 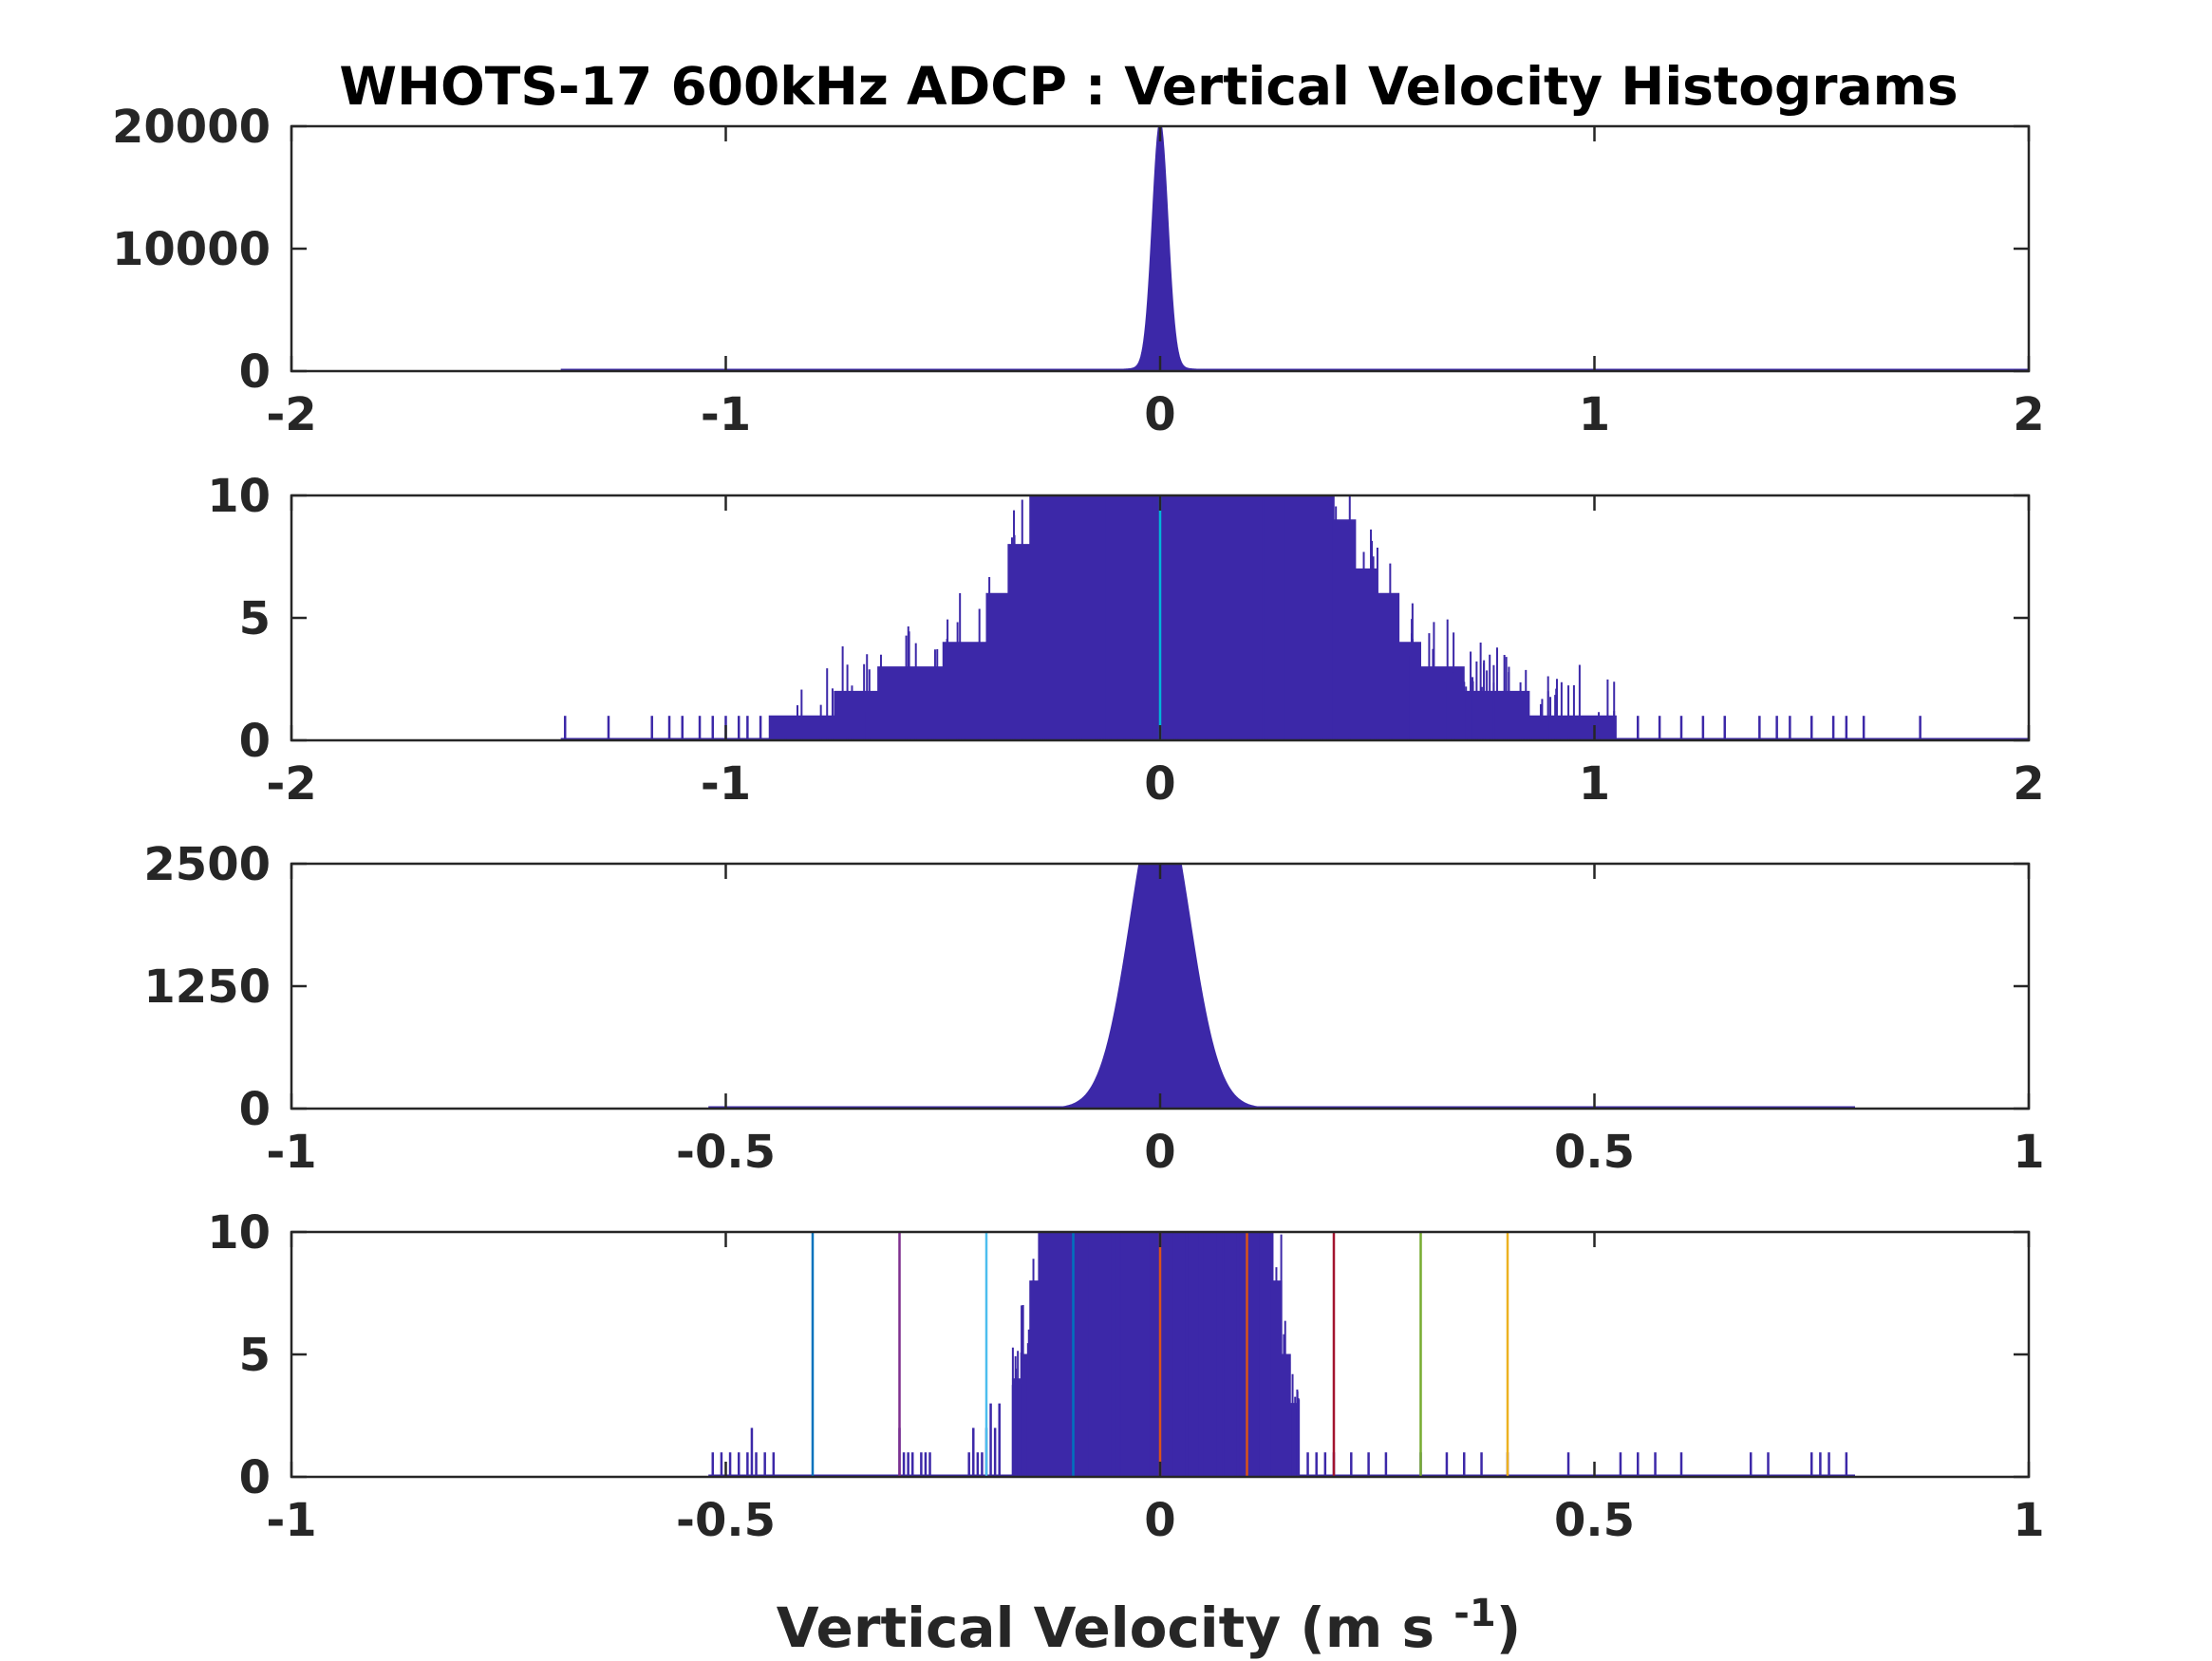 I want to click on y-tick-label: 1250, so click(x=207, y=987).